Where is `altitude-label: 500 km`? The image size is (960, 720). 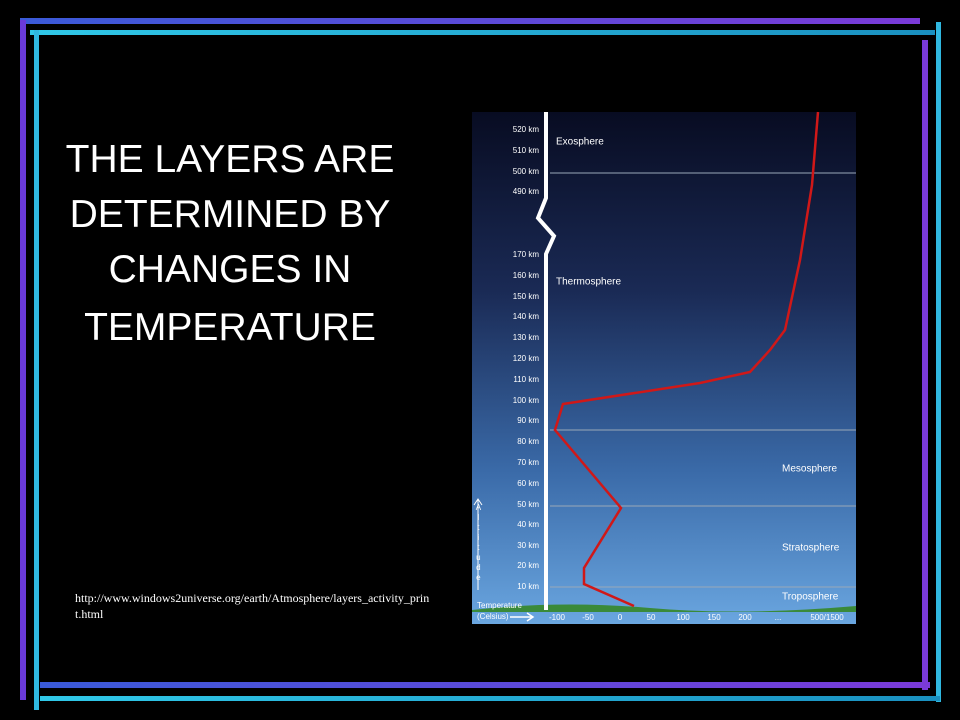 altitude-label: 500 km is located at coordinates (526, 171).